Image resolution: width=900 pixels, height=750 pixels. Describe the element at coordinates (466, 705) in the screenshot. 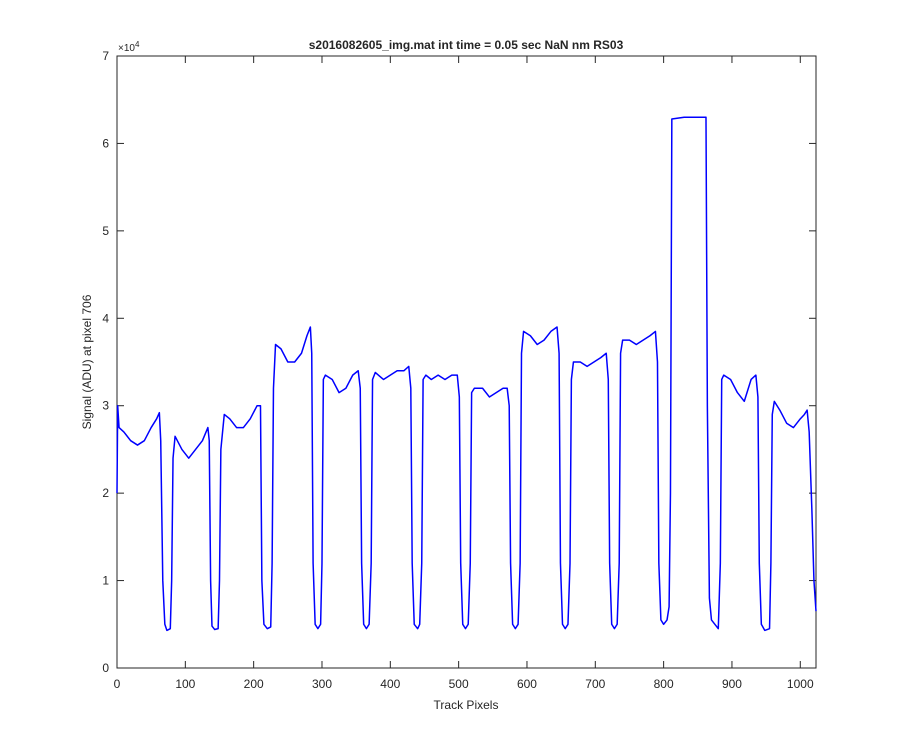

I see `x-axis-label: Track Pixels` at that location.